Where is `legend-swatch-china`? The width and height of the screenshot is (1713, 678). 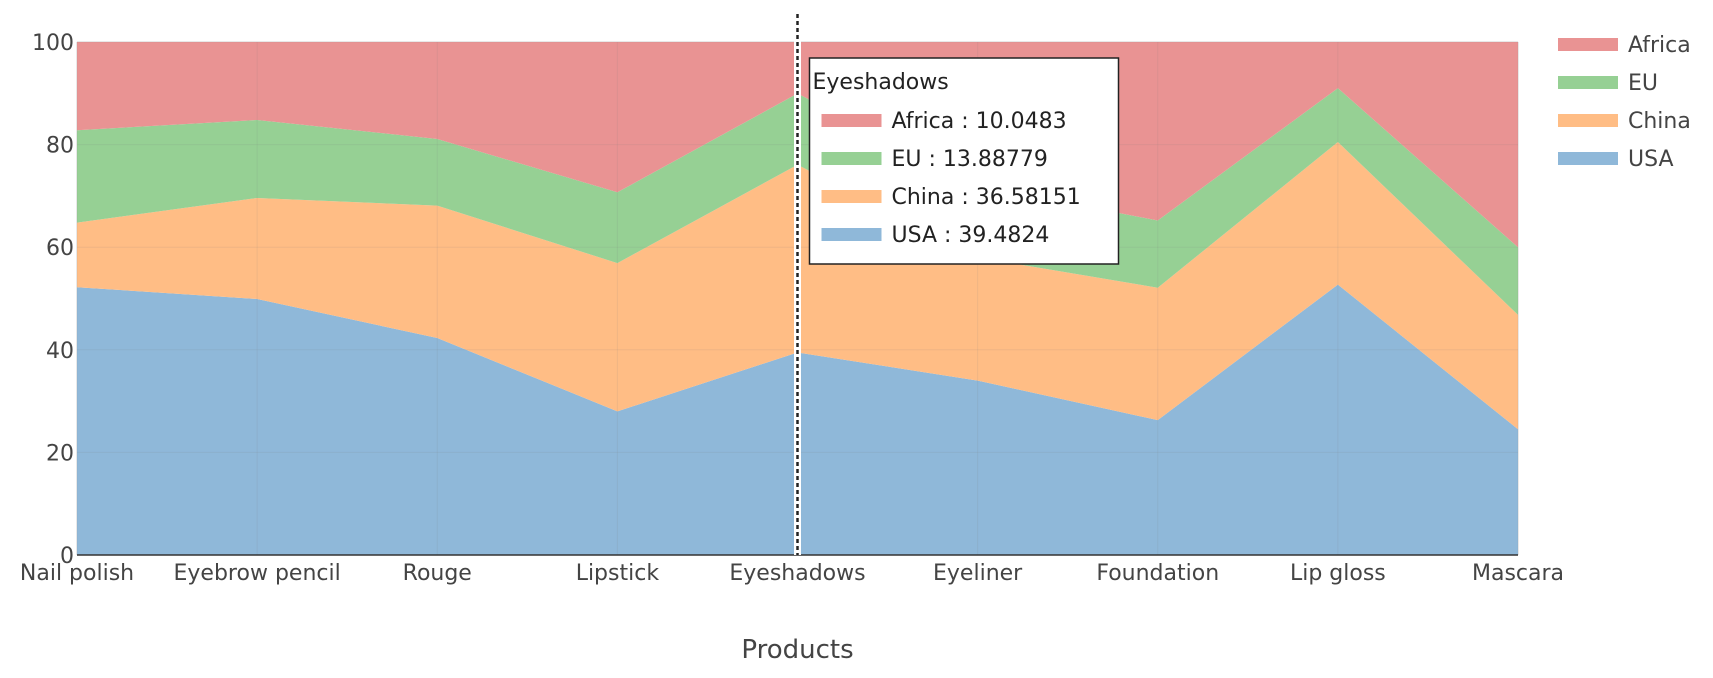 legend-swatch-china is located at coordinates (1588, 120).